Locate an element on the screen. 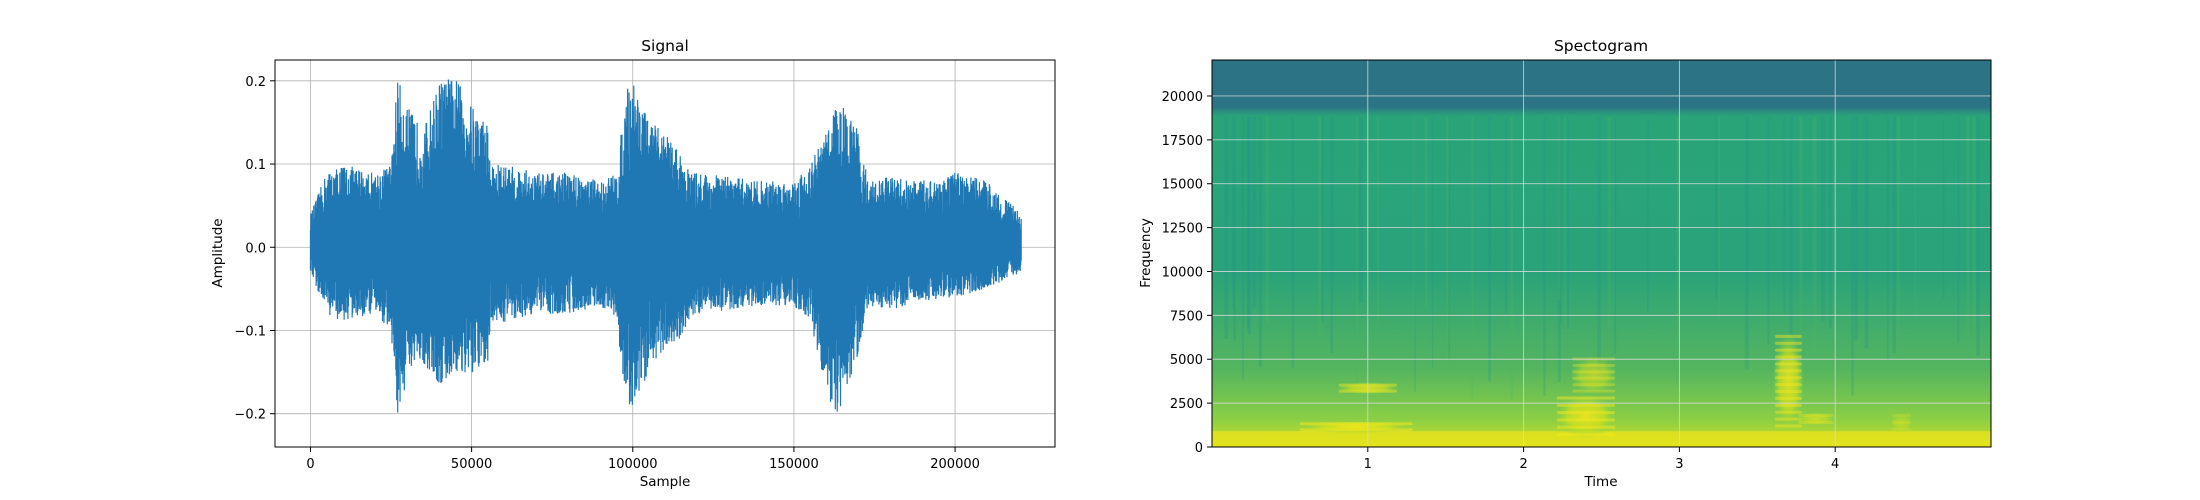 The width and height of the screenshot is (2200, 500). spectrogram-formants is located at coordinates (1605, 385).